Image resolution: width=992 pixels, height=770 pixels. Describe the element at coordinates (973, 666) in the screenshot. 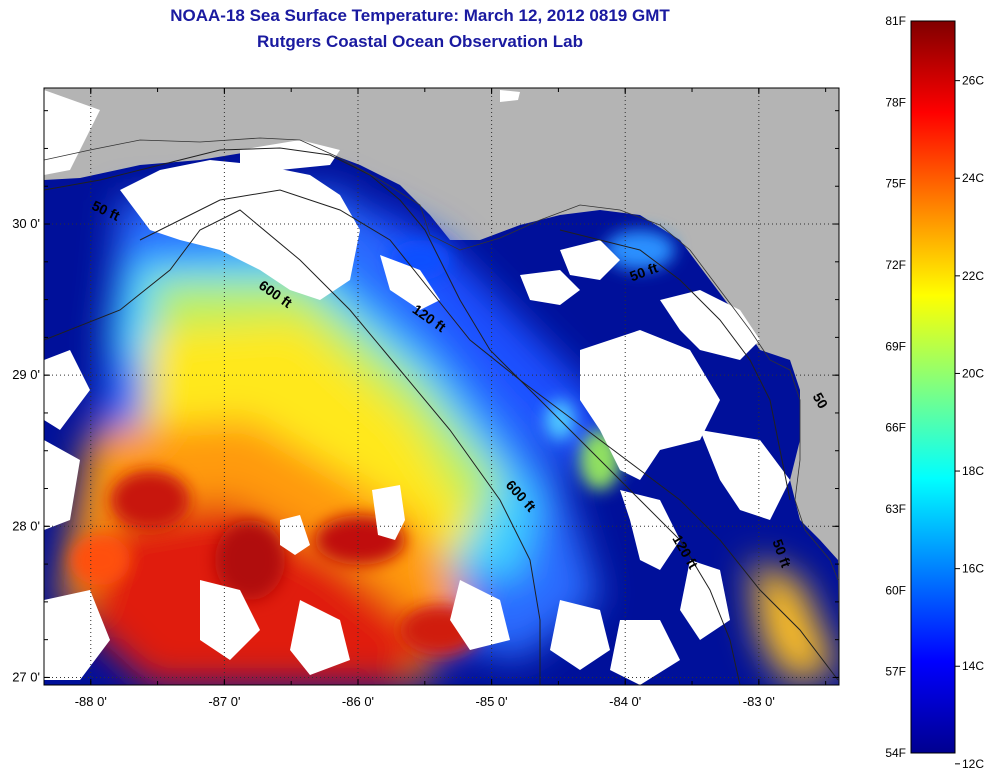

I see `colorbar-c-label: 14C` at that location.